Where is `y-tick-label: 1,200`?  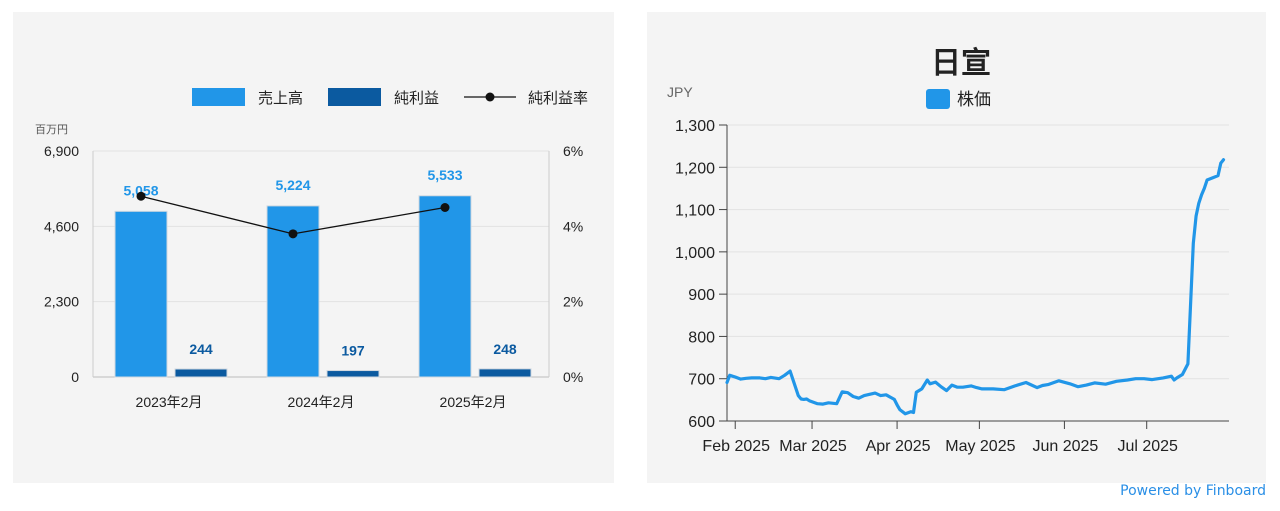 y-tick-label: 1,200 is located at coordinates (695, 168).